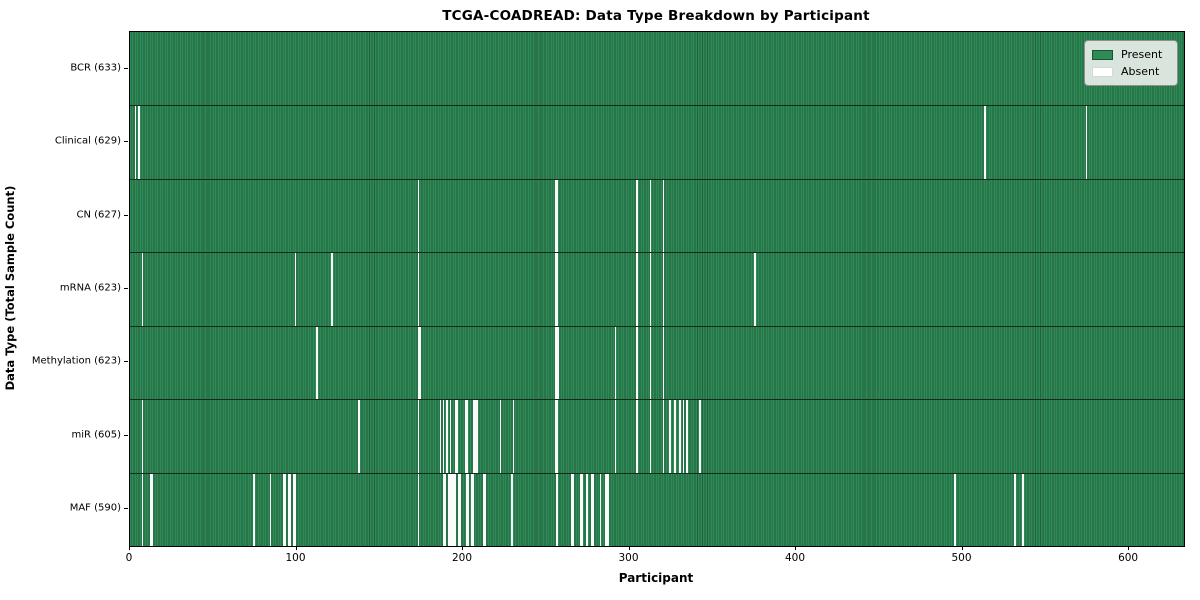 Image resolution: width=1200 pixels, height=600 pixels. Describe the element at coordinates (76, 361) in the screenshot. I see `row-label-Methylation: Methylation (623)` at that location.